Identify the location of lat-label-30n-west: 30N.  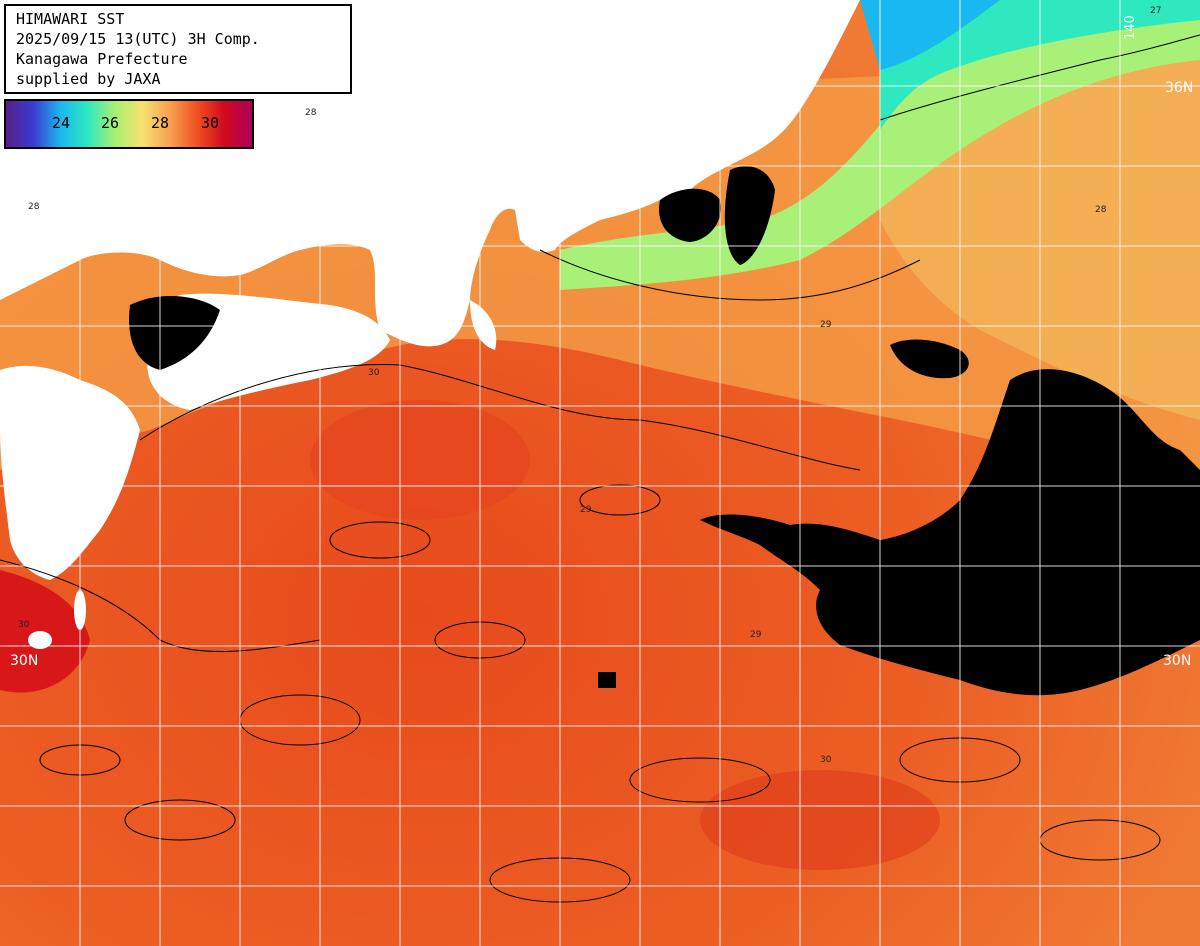
(24, 661).